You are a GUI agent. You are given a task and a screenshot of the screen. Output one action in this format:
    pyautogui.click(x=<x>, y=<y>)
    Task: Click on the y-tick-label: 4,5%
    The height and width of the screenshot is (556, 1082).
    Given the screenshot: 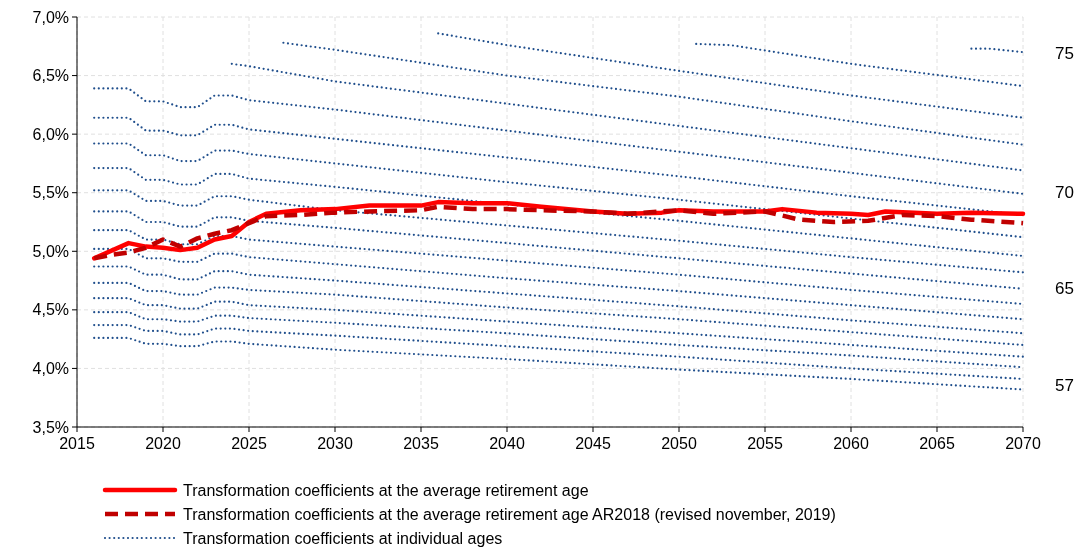 What is the action you would take?
    pyautogui.click(x=50, y=310)
    